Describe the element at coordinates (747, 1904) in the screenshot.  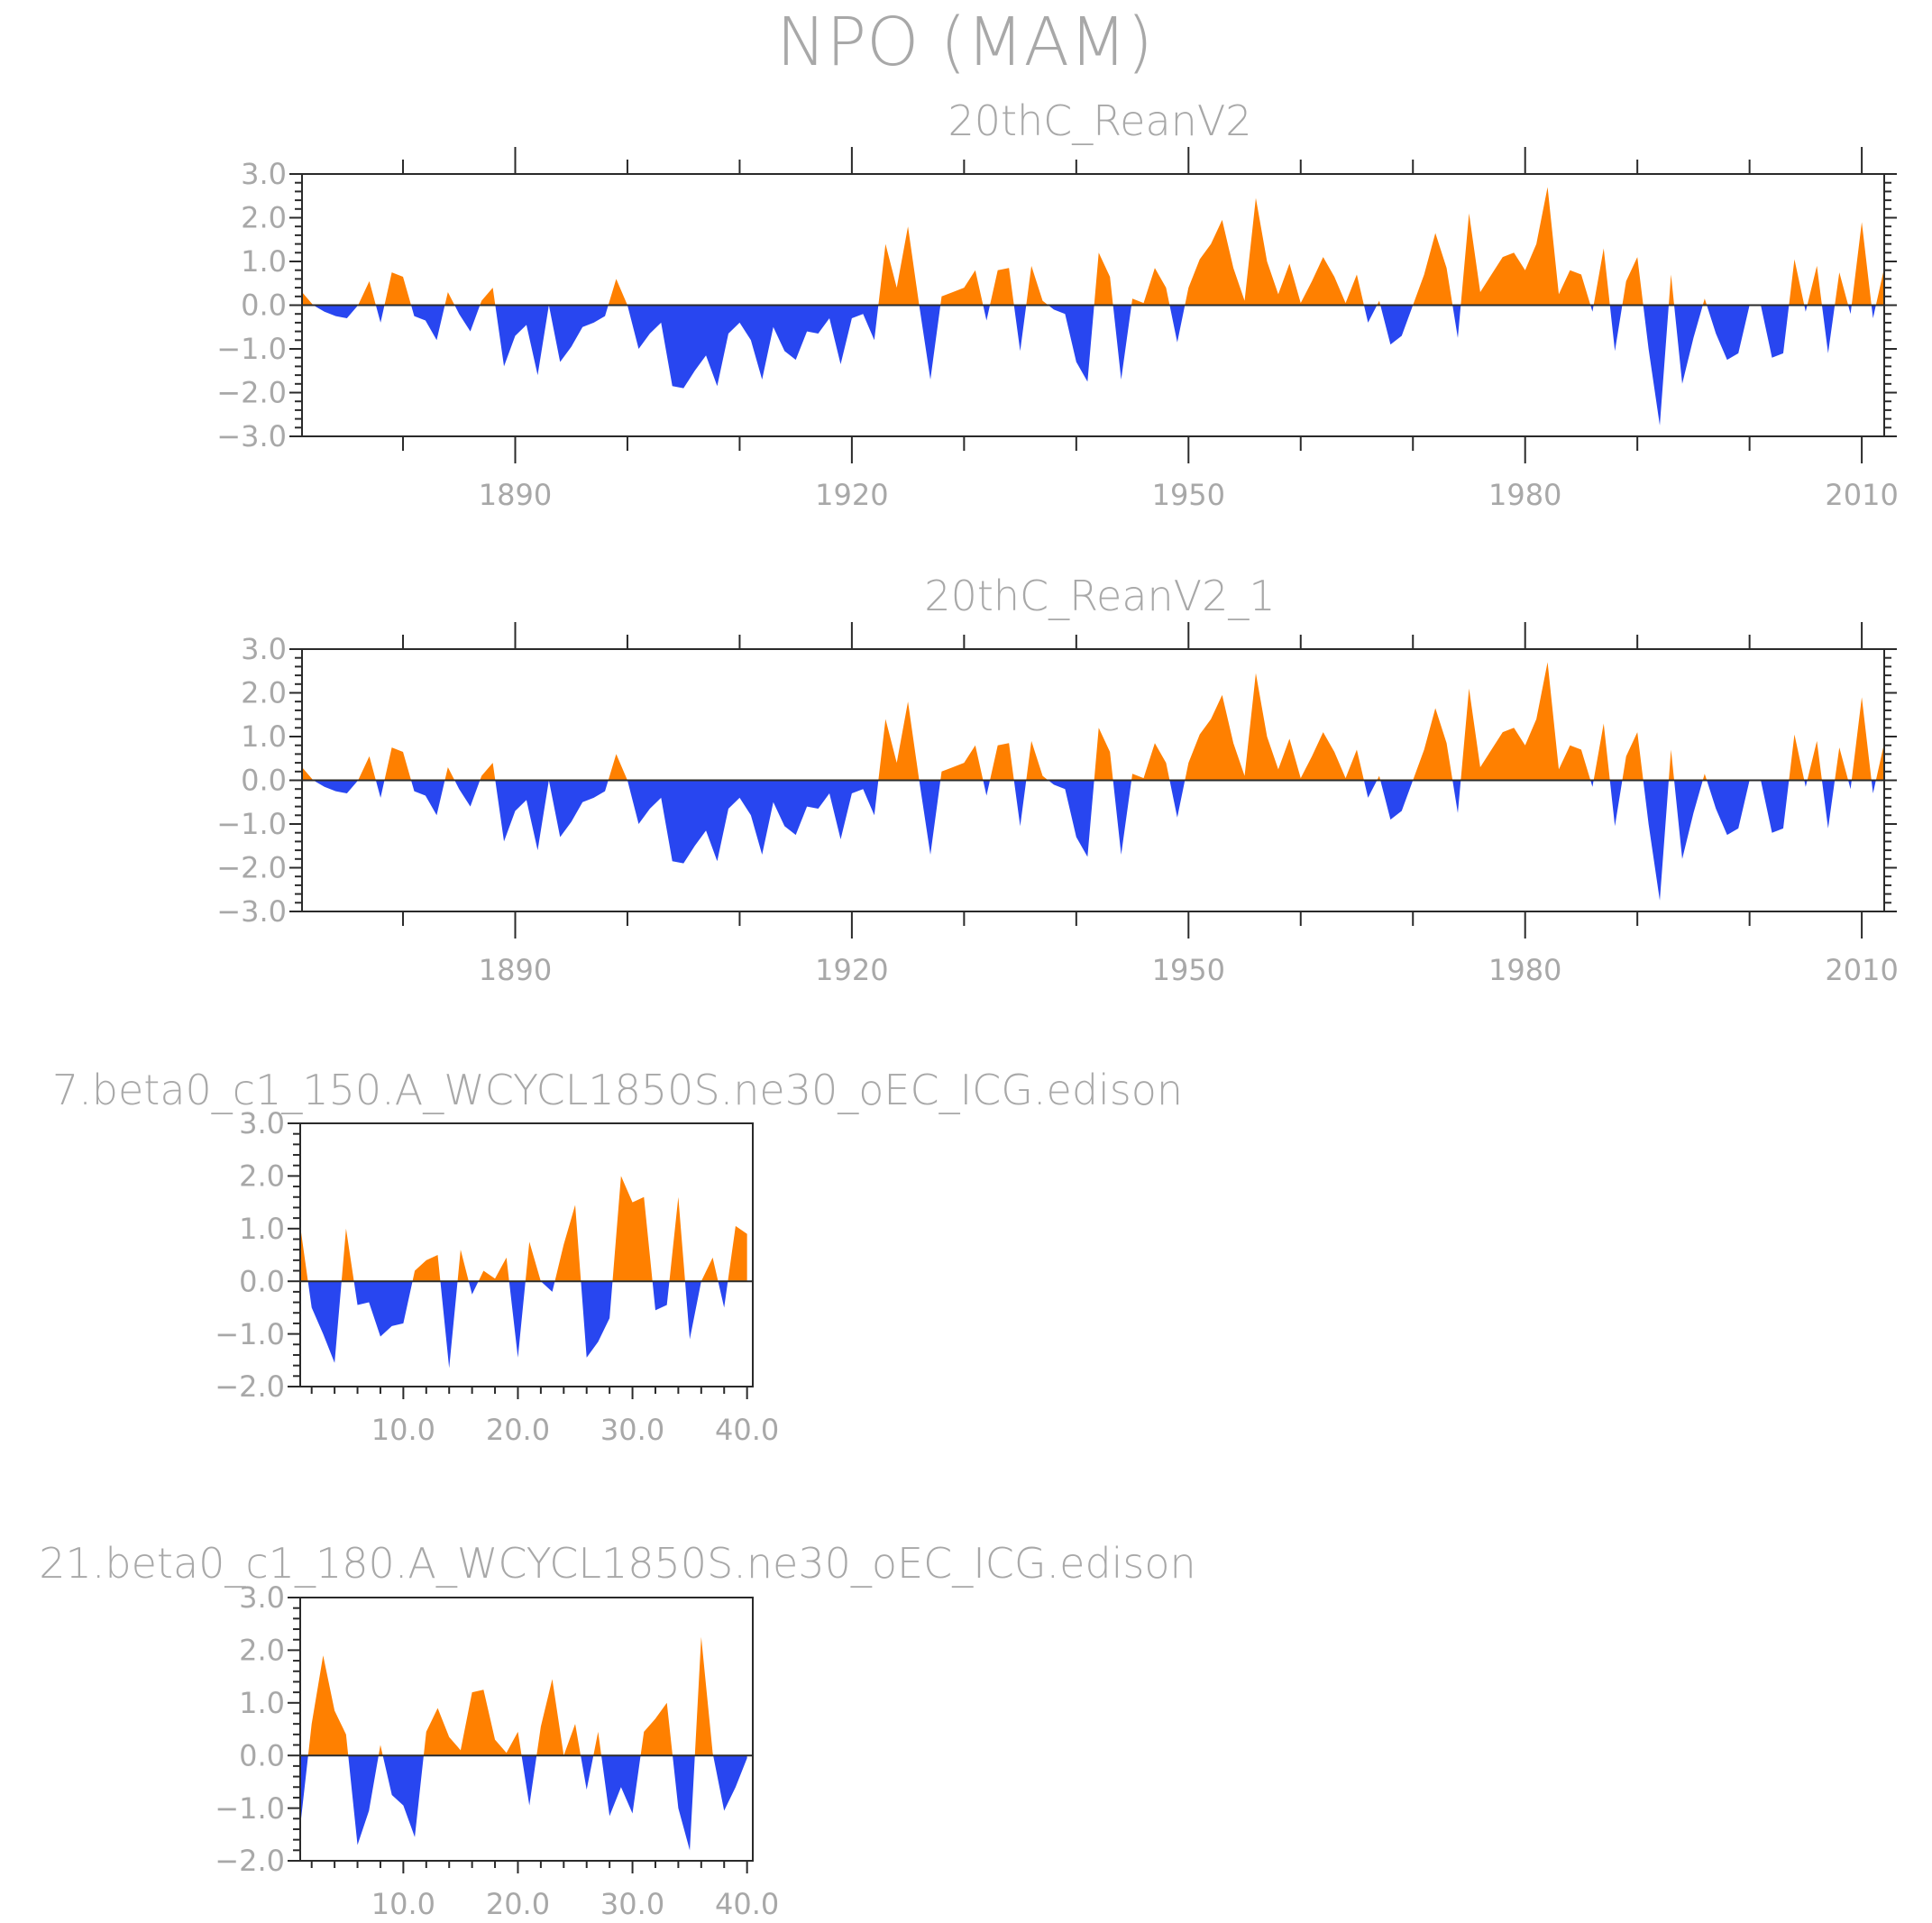
I see `panel-4-xtick-label: 40.0` at that location.